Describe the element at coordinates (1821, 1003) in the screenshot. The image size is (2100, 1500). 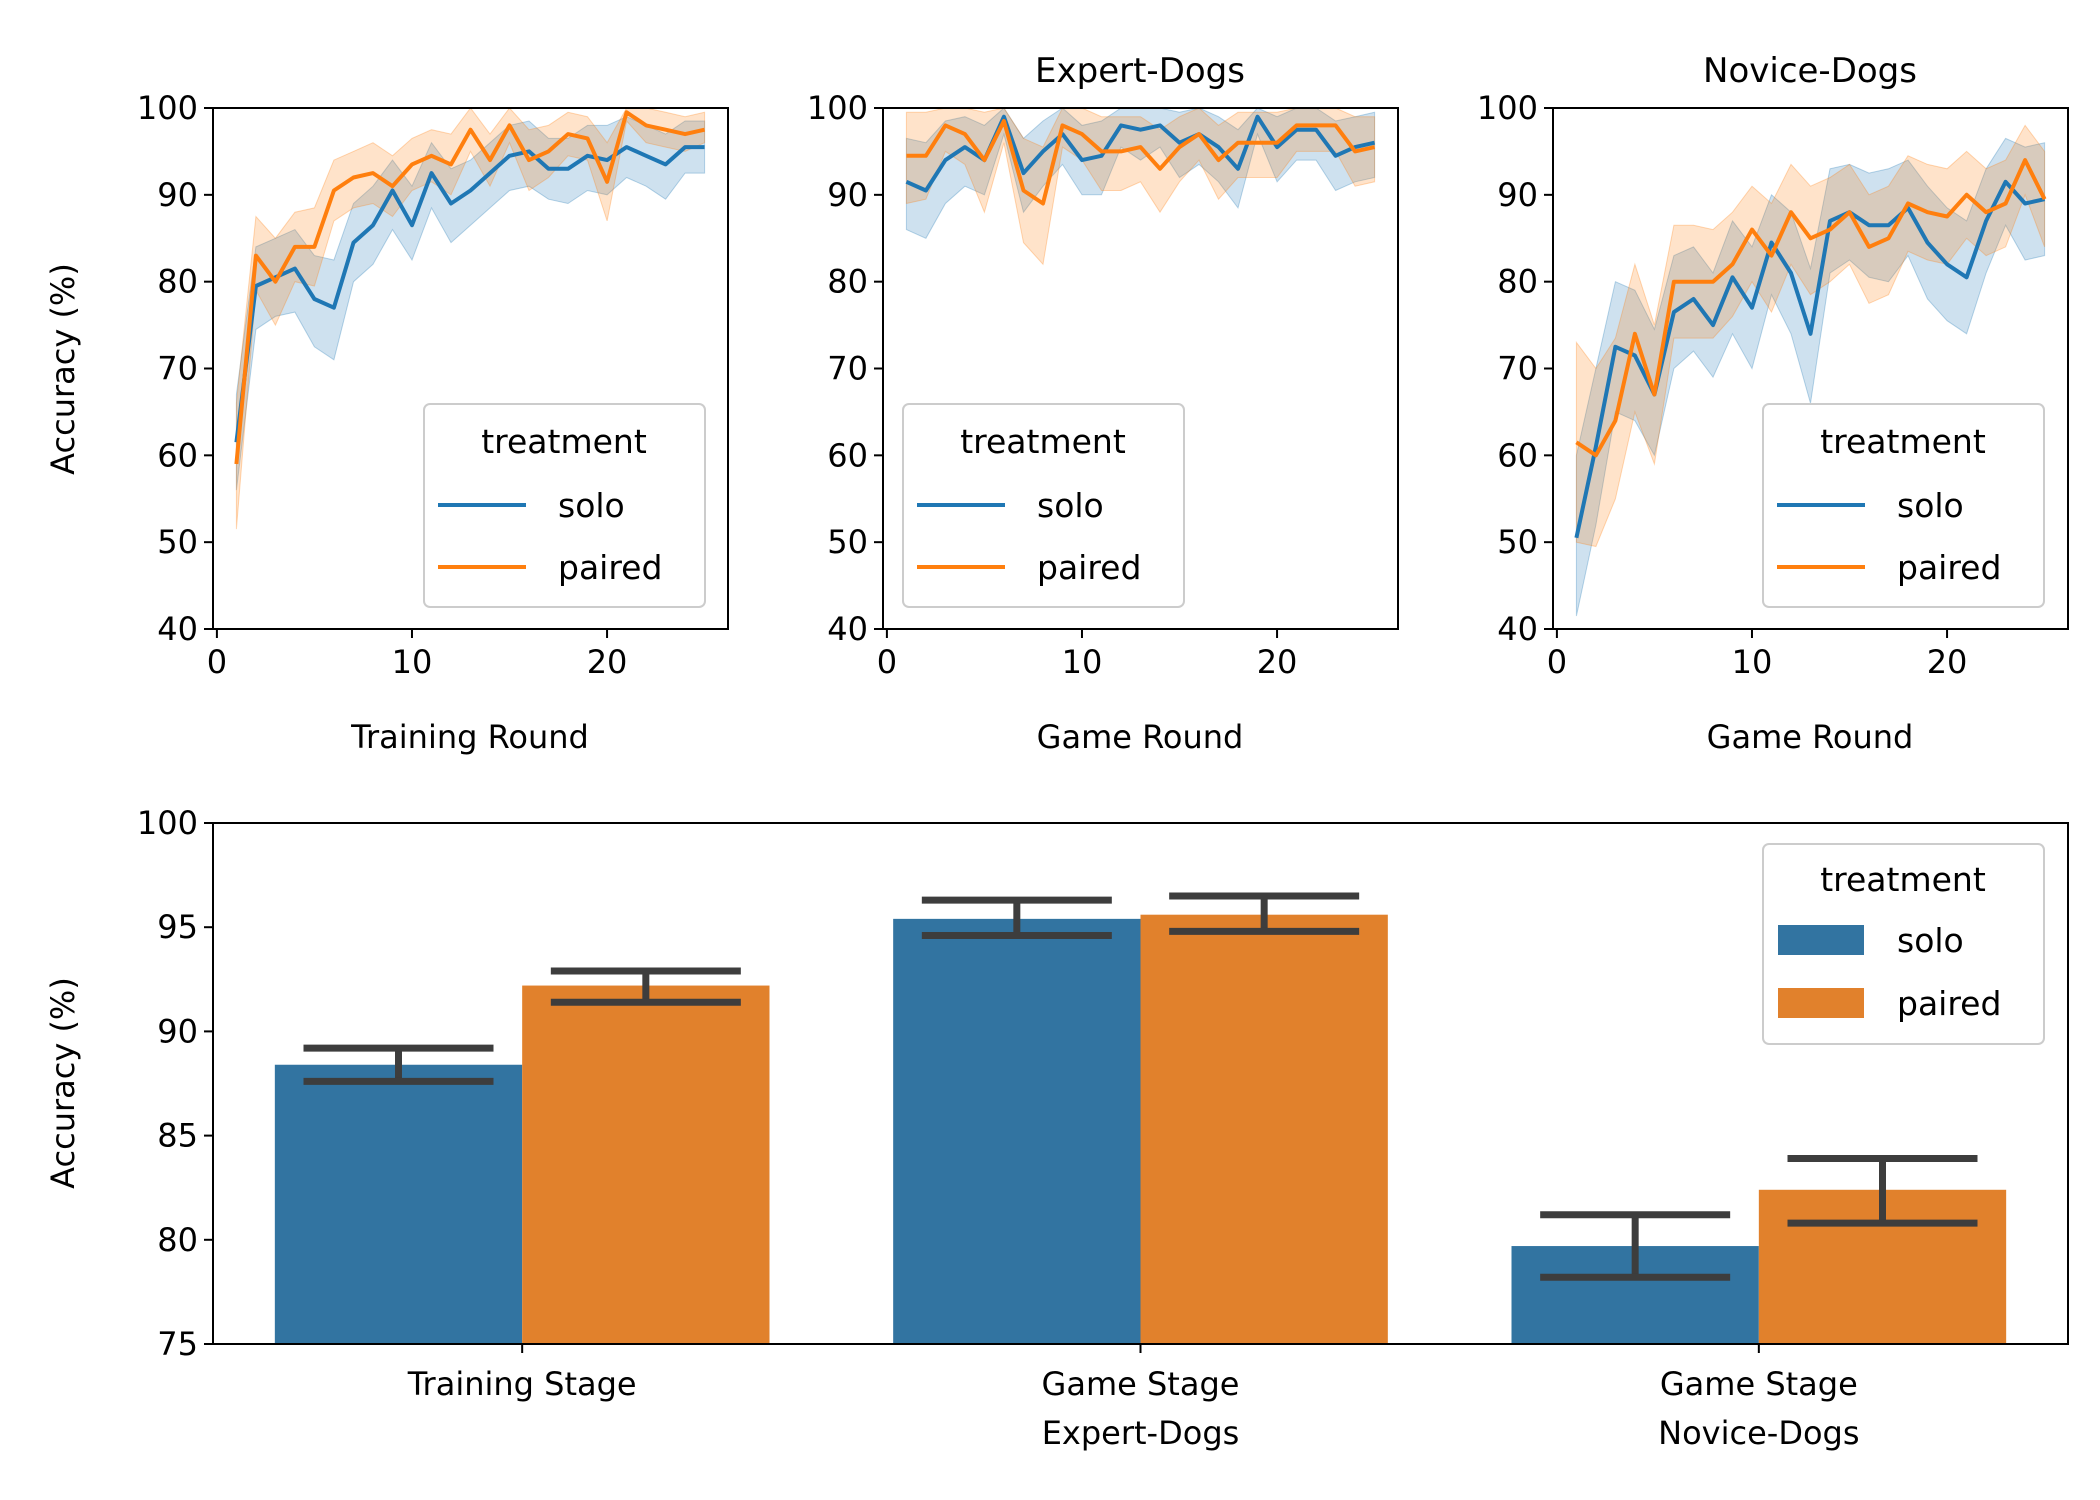
I see `legend-swatch-paired` at that location.